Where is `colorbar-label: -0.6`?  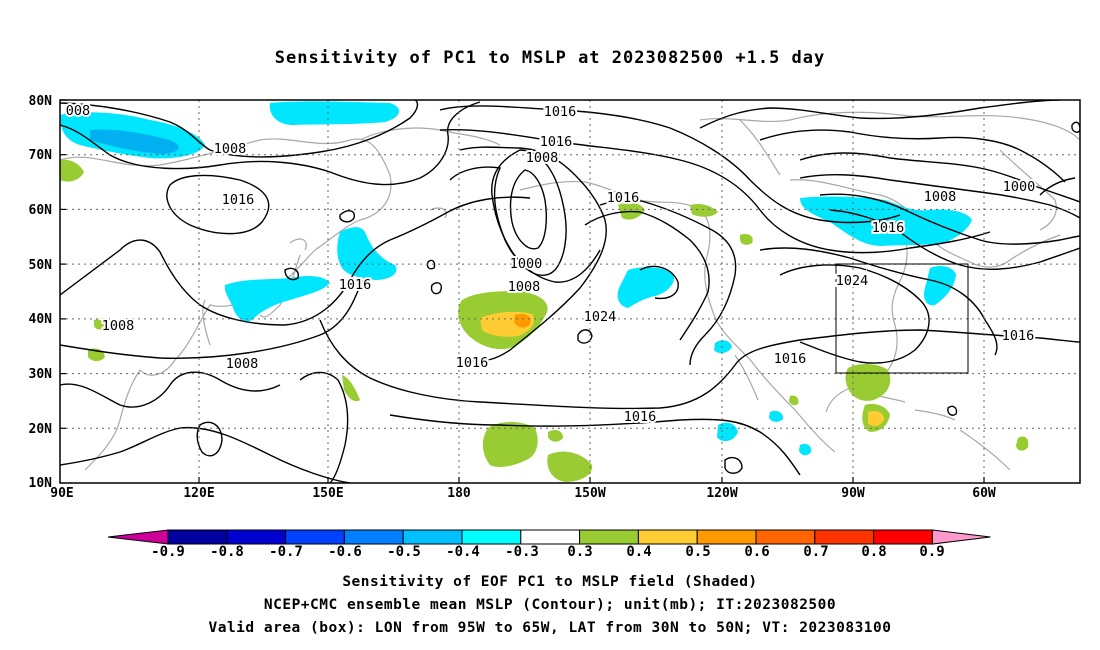 colorbar-label: -0.6 is located at coordinates (345, 552).